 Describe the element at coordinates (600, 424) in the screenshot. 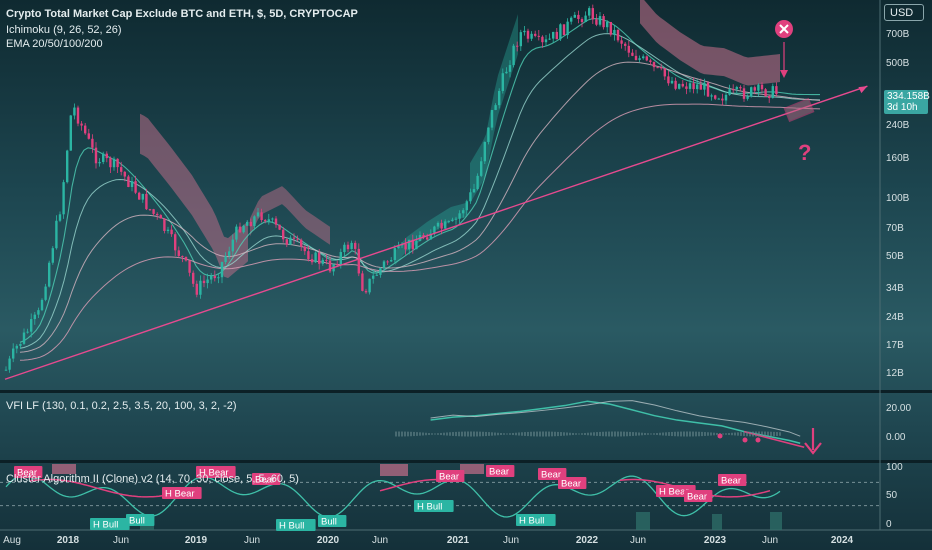

I see `vfi-panel` at that location.